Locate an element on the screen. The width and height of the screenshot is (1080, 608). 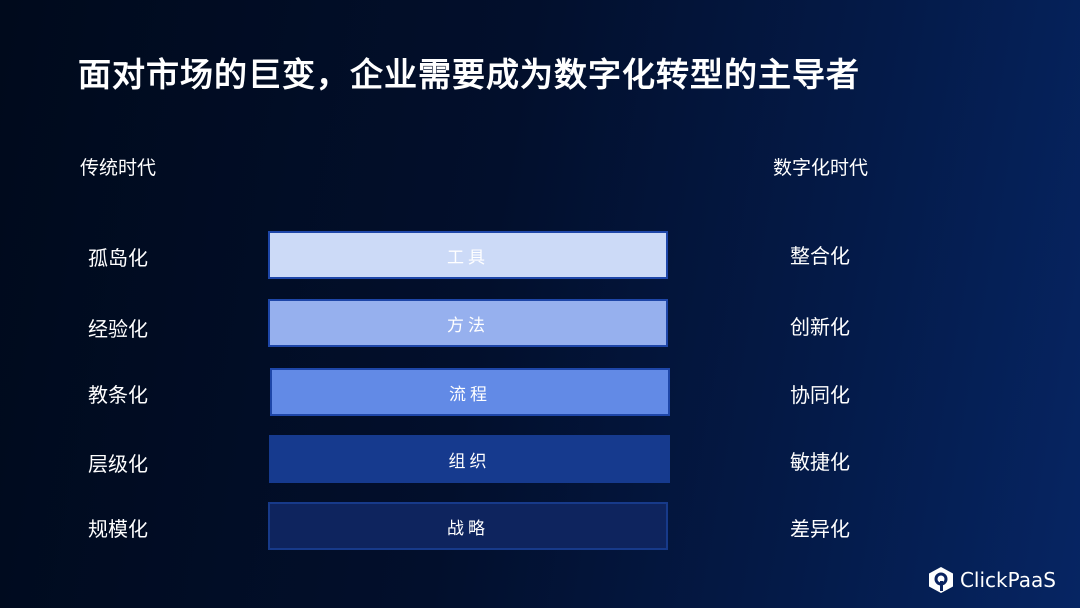
layer-strategy: 战略 is located at coordinates (468, 526).